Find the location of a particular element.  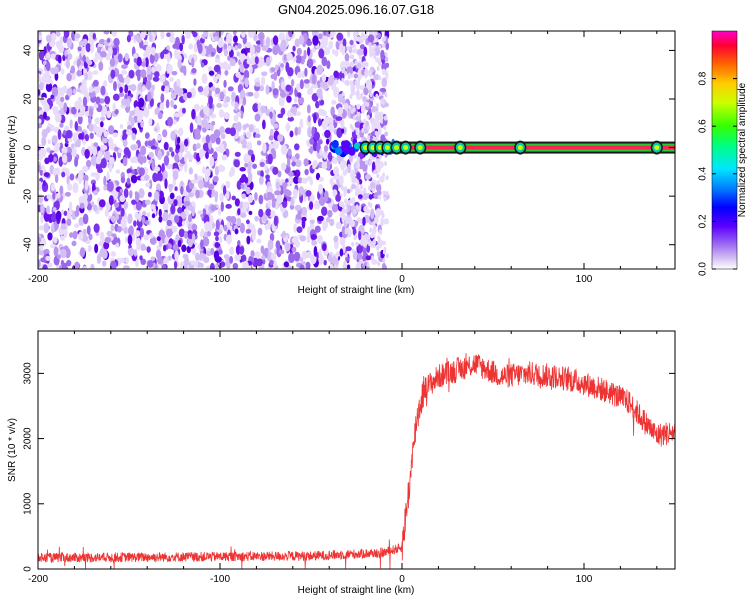

spectrogram-y-label: Frequency (Hz) is located at coordinates (12, 150).